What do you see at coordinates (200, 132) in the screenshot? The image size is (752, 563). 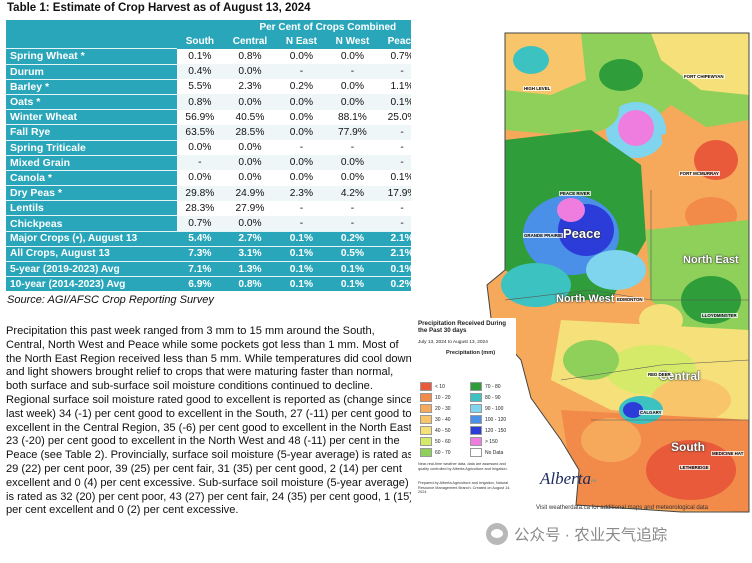 I see `table-cell: 63.5%` at bounding box center [200, 132].